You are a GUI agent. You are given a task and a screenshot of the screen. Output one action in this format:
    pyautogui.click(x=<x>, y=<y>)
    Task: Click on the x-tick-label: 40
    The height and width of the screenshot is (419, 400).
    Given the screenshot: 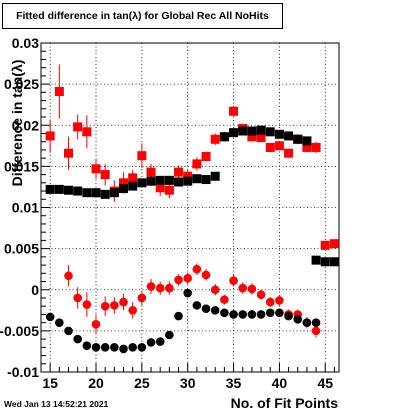 What is the action you would take?
    pyautogui.click(x=280, y=383)
    